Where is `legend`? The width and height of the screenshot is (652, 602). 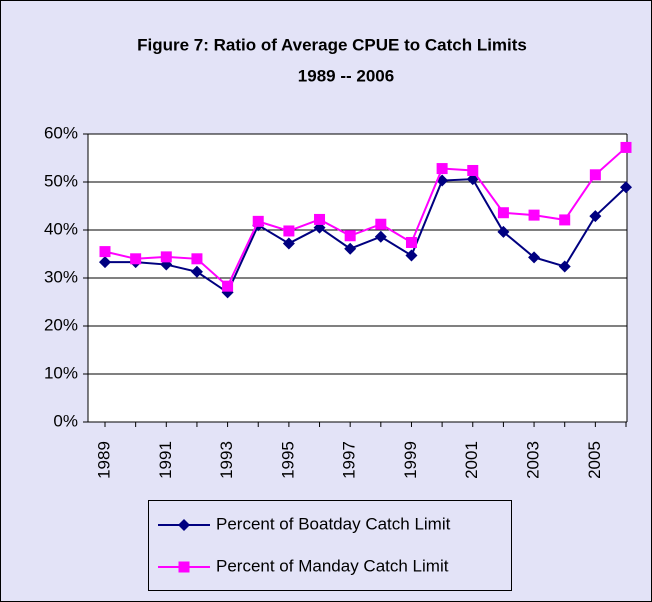 legend is located at coordinates (330, 545).